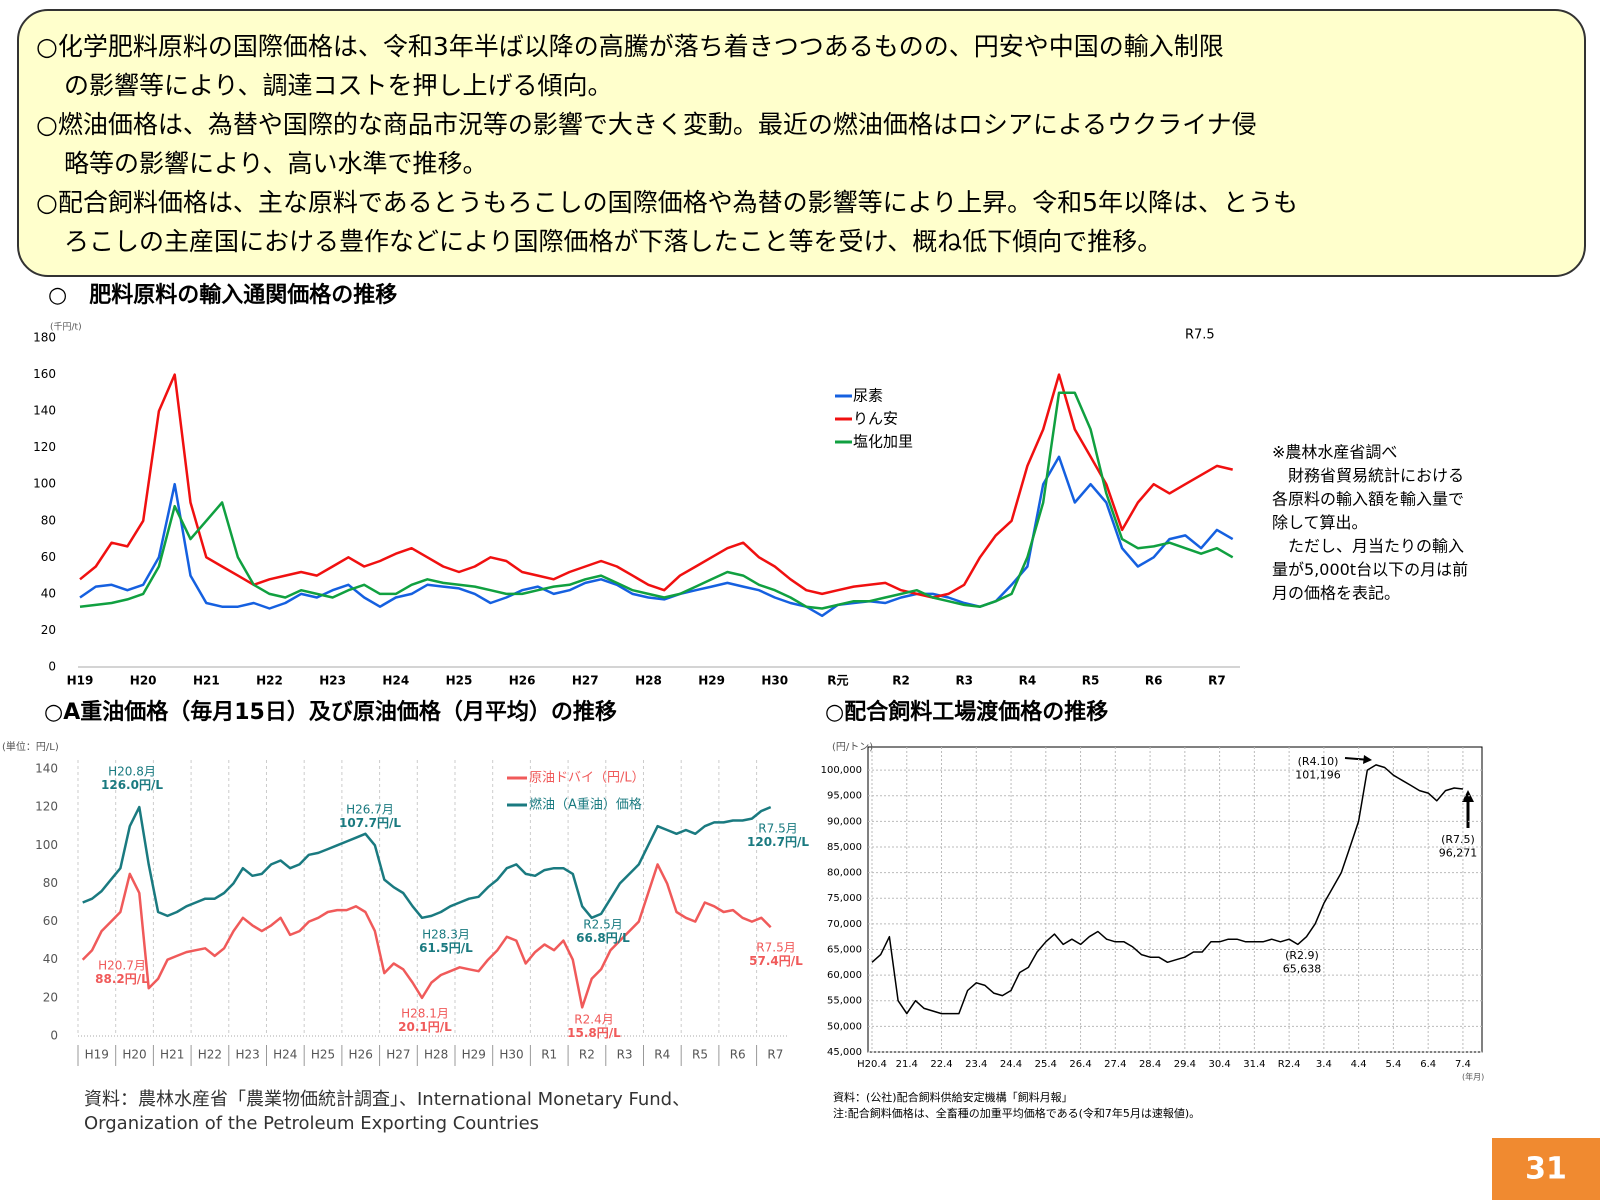 The height and width of the screenshot is (1200, 1600). I want to click on y-tick-label: 90,000, so click(844, 821).